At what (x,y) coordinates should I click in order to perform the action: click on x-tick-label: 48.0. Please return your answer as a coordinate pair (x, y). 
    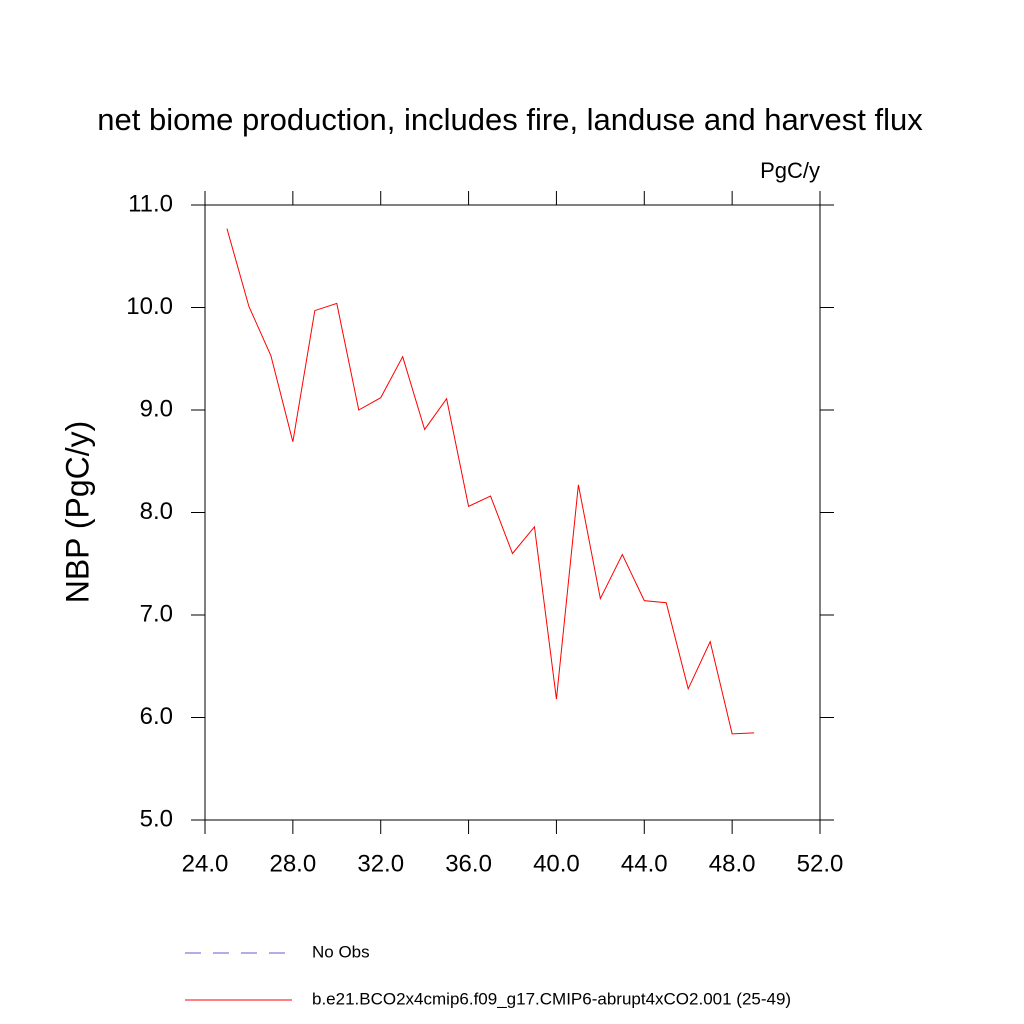
    Looking at the image, I should click on (732, 863).